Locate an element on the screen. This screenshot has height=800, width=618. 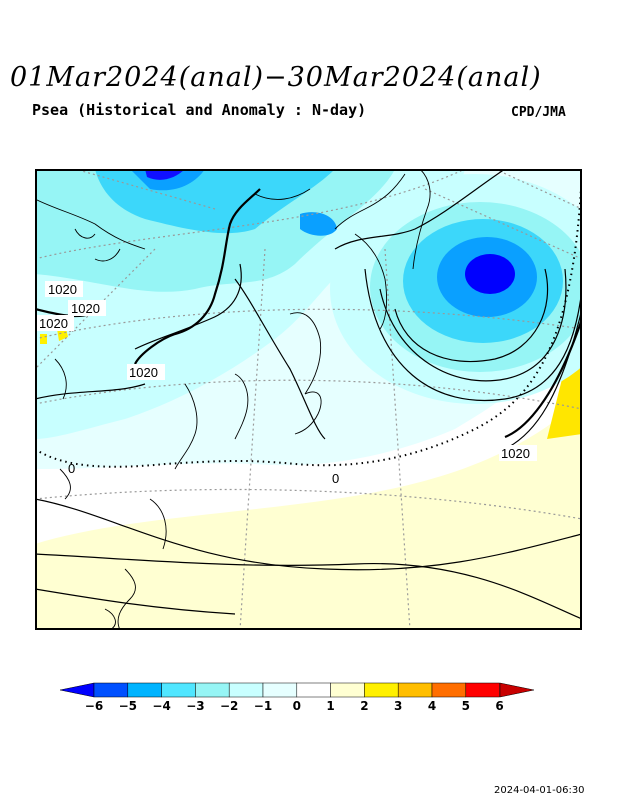
colorbar-tick-label: 3 is located at coordinates (398, 706).